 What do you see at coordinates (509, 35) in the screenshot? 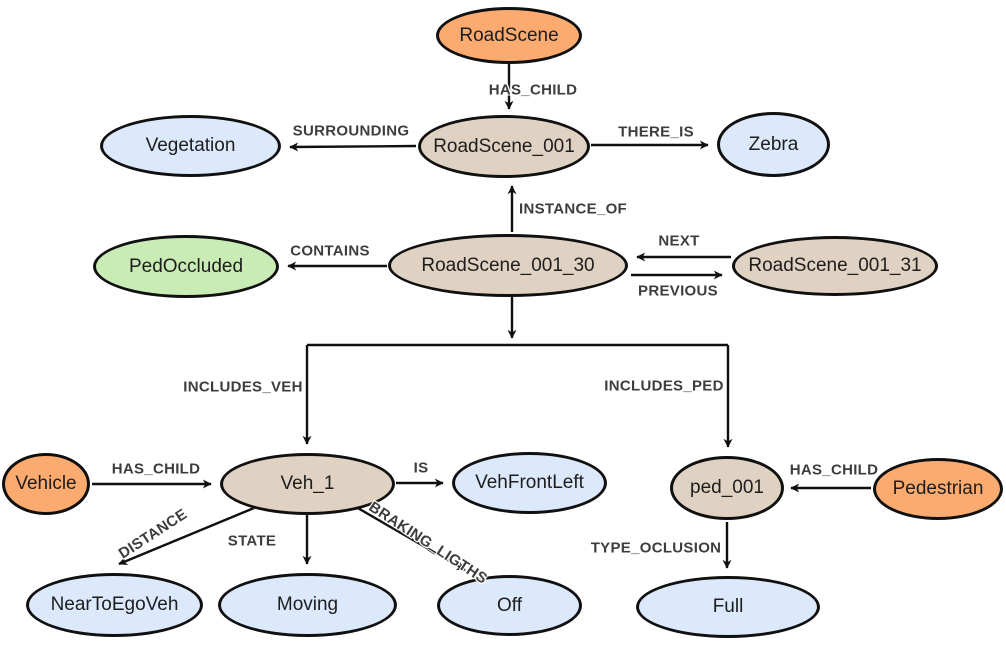
I see `node-roadscene: RoadScene` at bounding box center [509, 35].